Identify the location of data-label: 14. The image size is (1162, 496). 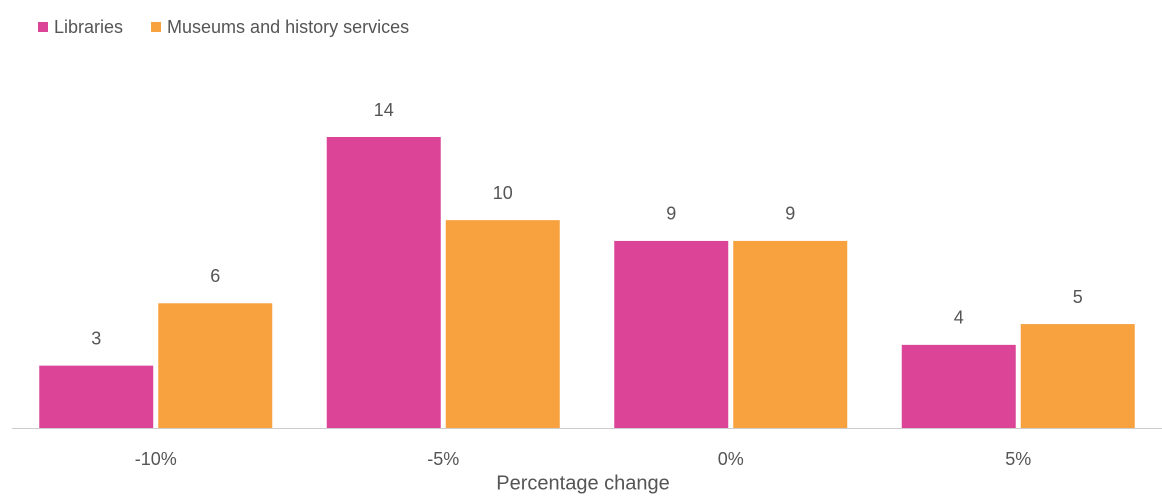
(384, 110).